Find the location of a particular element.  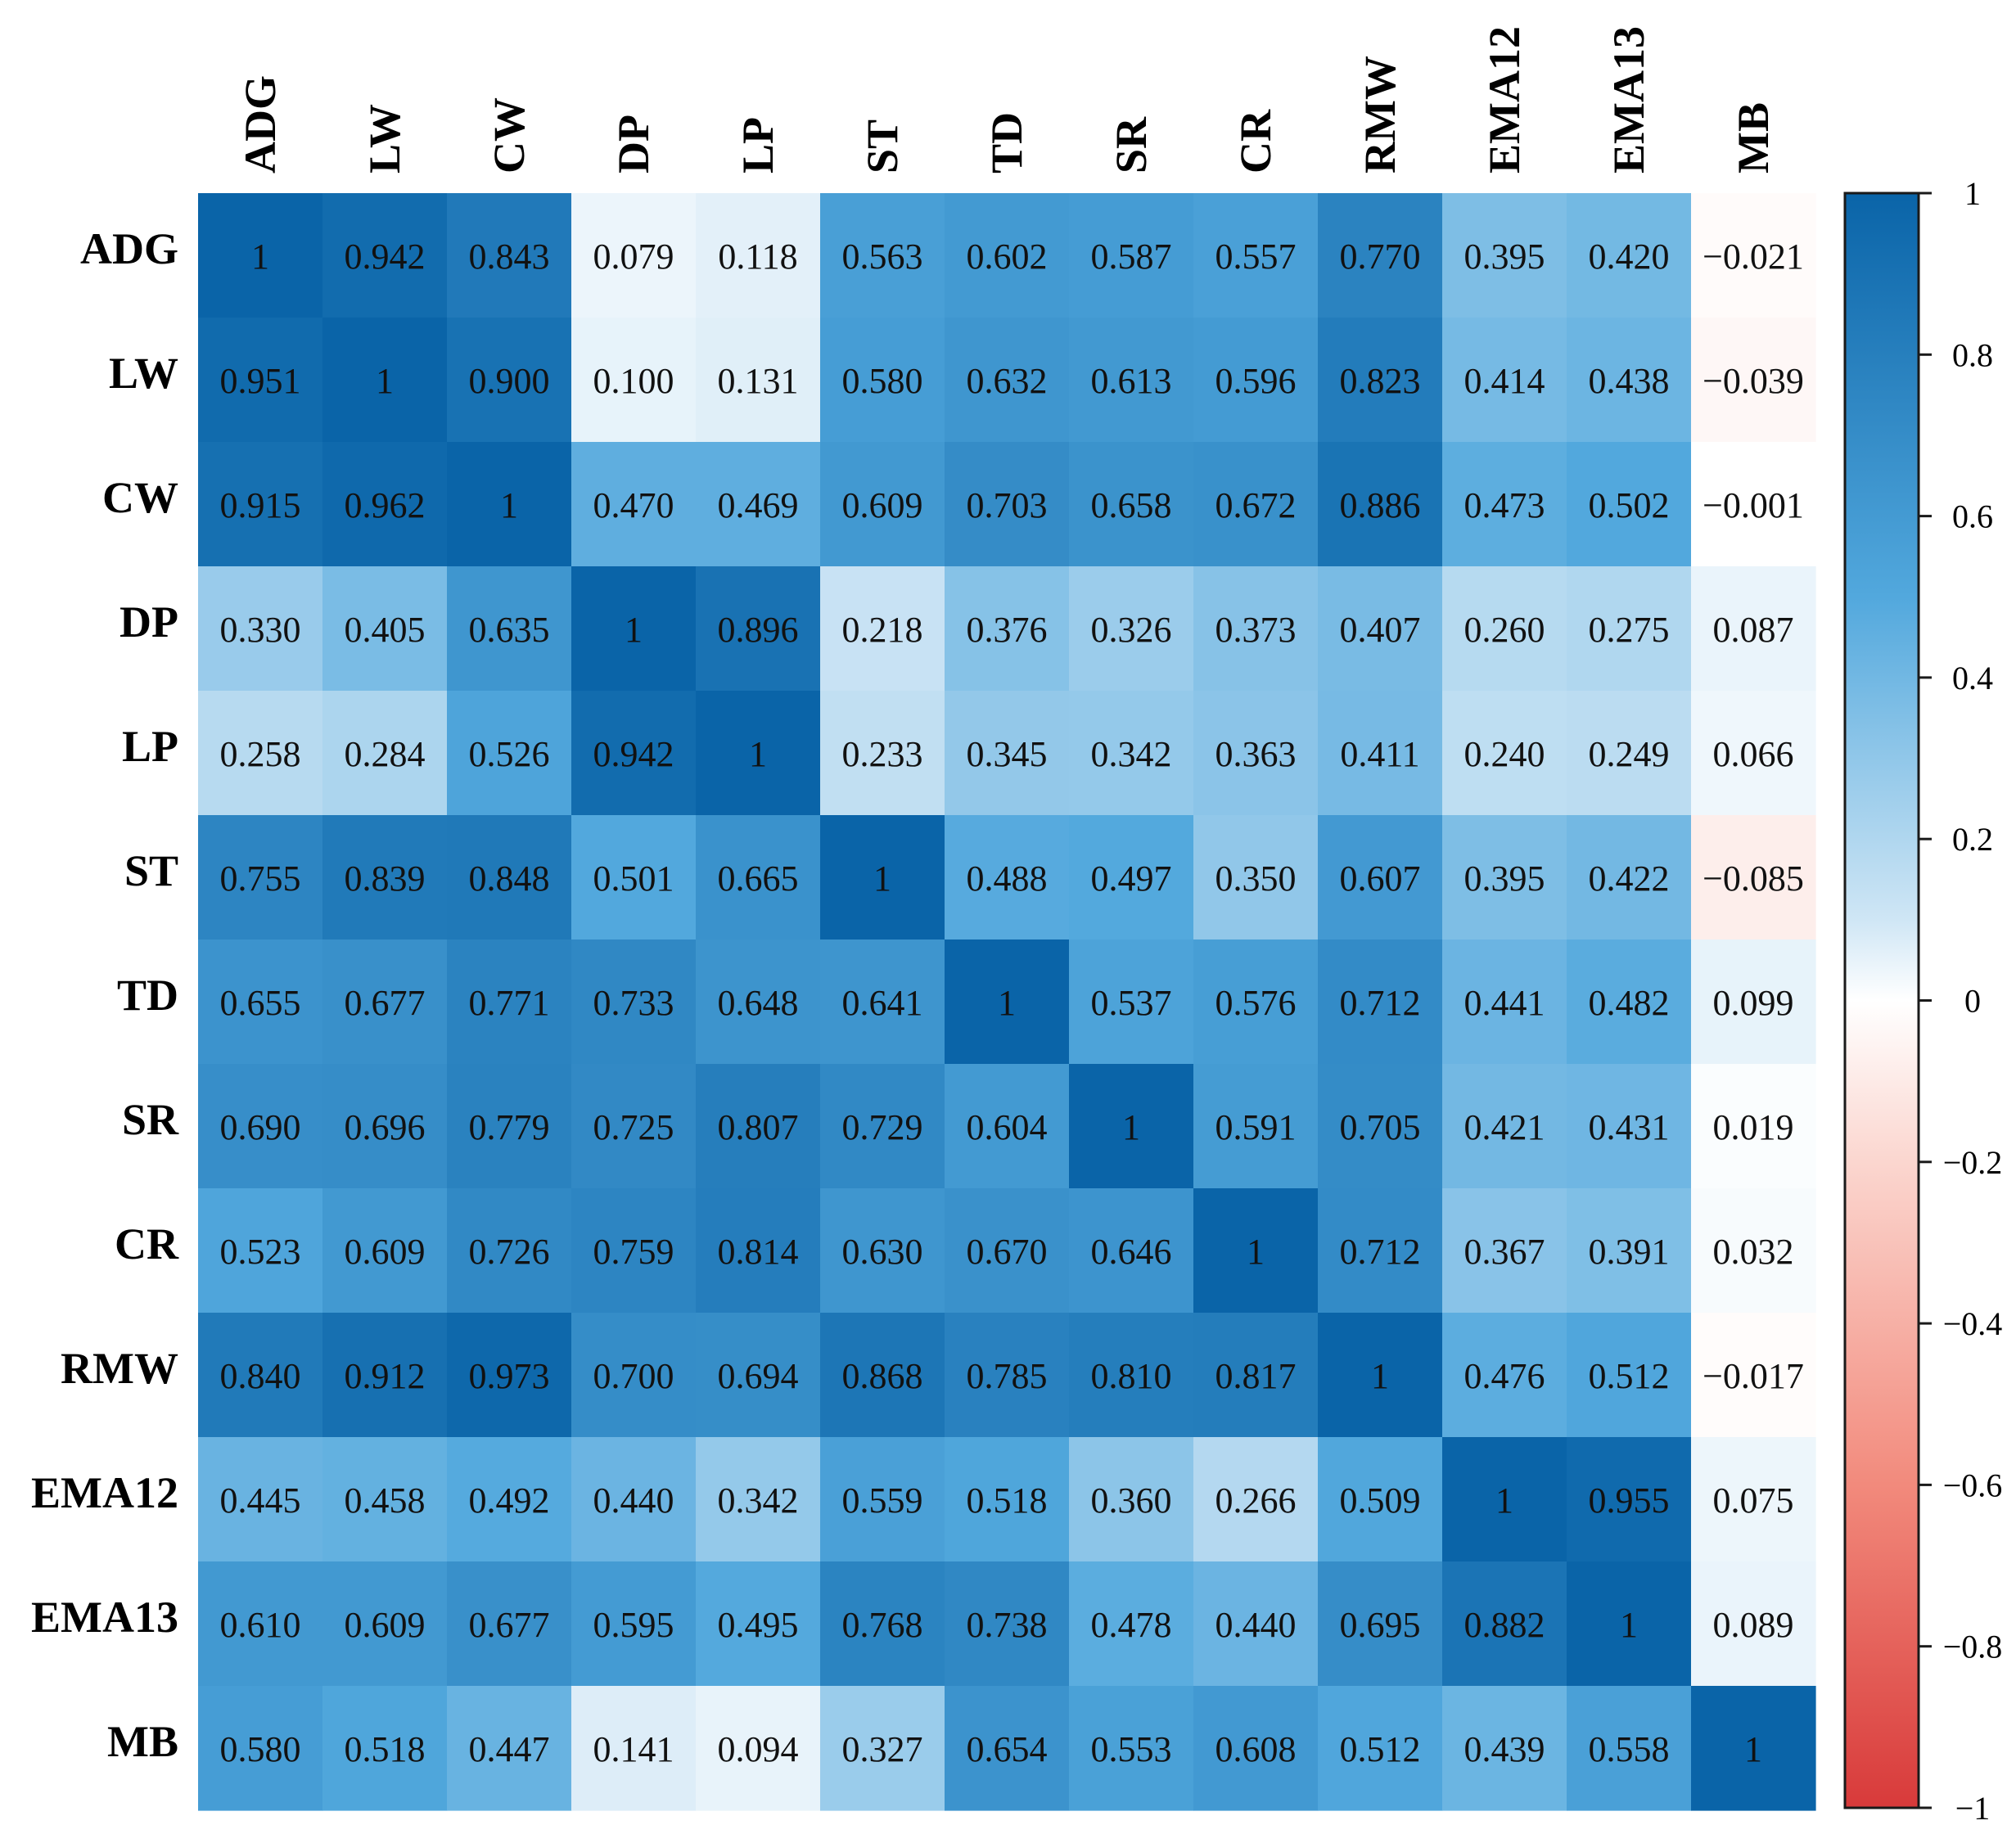

column-label: RMW is located at coordinates (1380, 114).